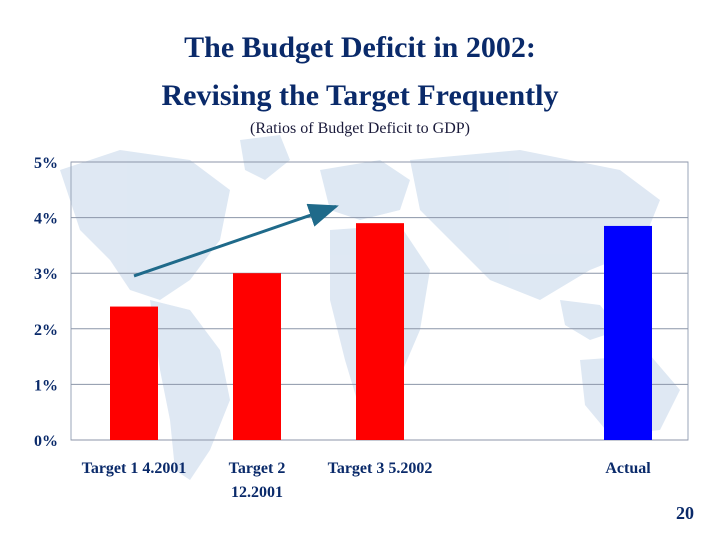 The height and width of the screenshot is (540, 720). What do you see at coordinates (360, 128) in the screenshot?
I see `chart-subtitle: (Ratios of Budget Deficit to GDP)` at bounding box center [360, 128].